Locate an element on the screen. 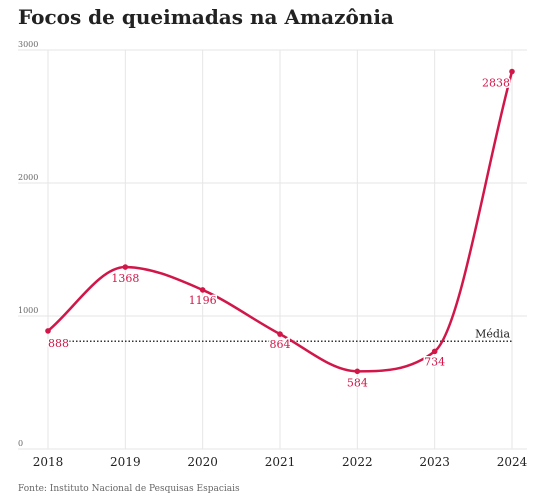  chart-title: Focos de queimadas na Amazônia is located at coordinates (206, 17).